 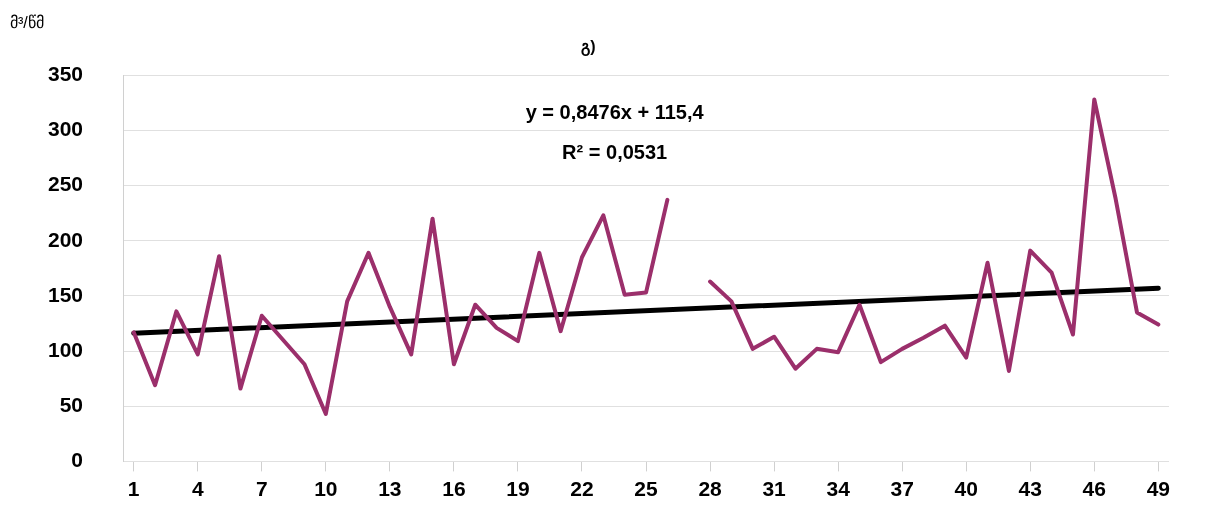 I want to click on x-tick-label: 34, so click(x=838, y=488).